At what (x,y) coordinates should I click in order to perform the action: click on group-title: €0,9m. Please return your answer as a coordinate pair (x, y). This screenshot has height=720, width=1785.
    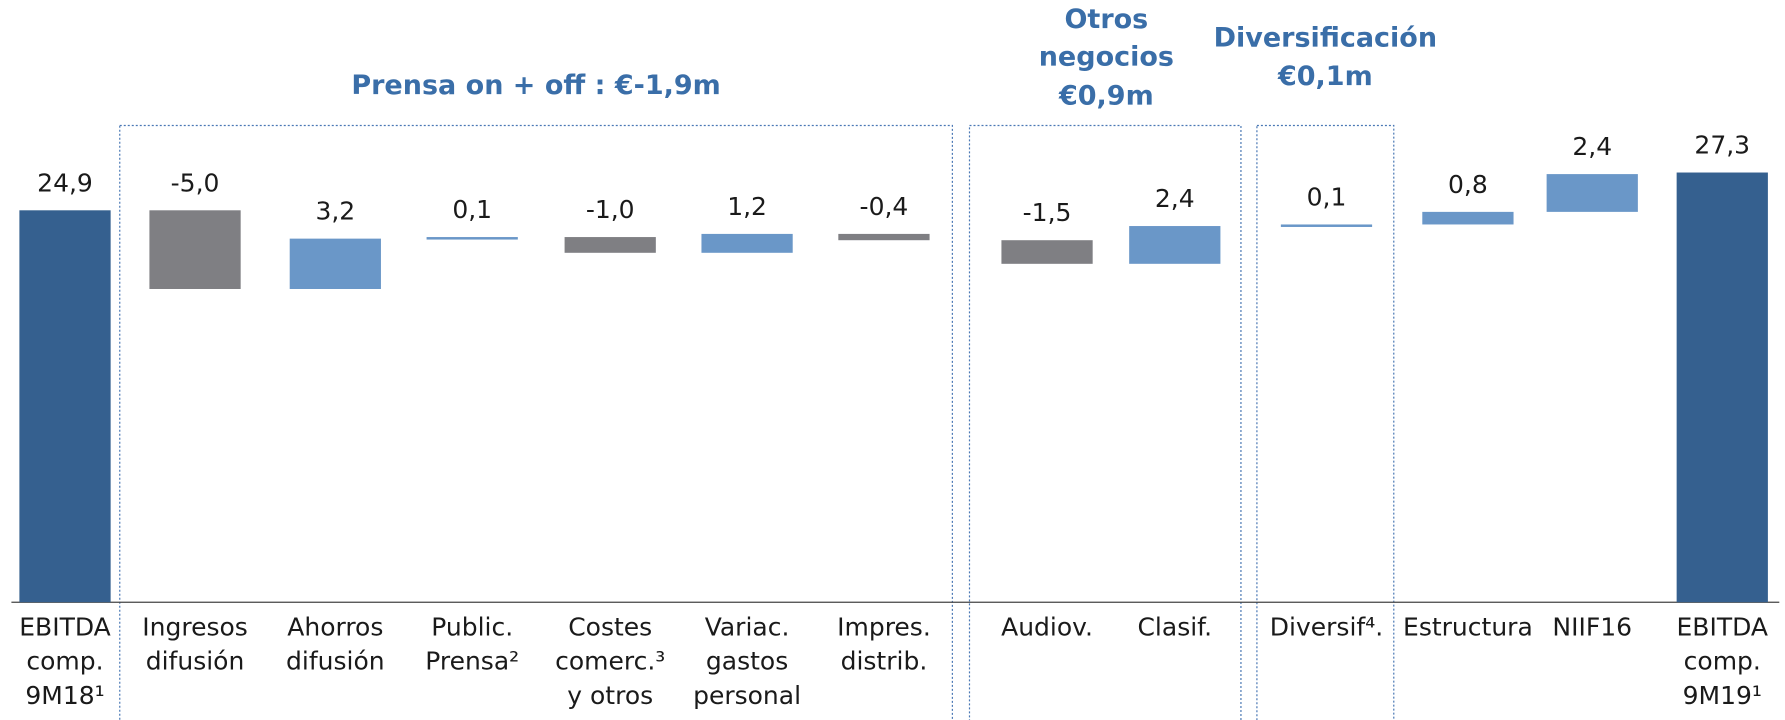
    Looking at the image, I should click on (1106, 95).